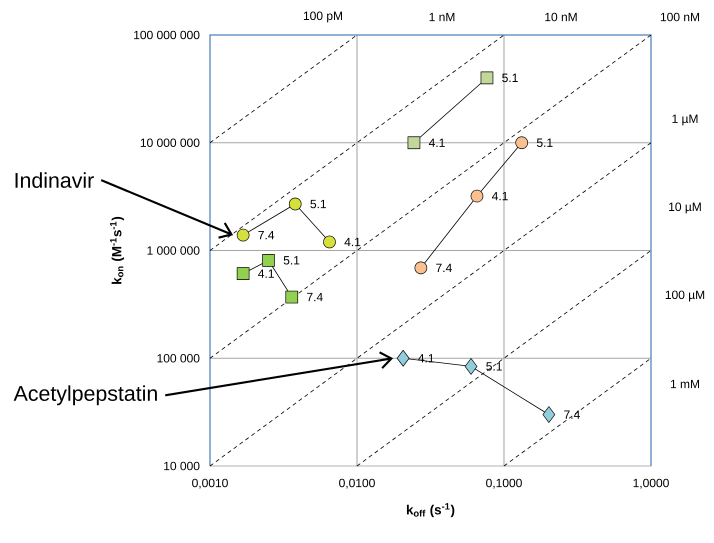  I want to click on text: Indinavir, so click(55, 180).